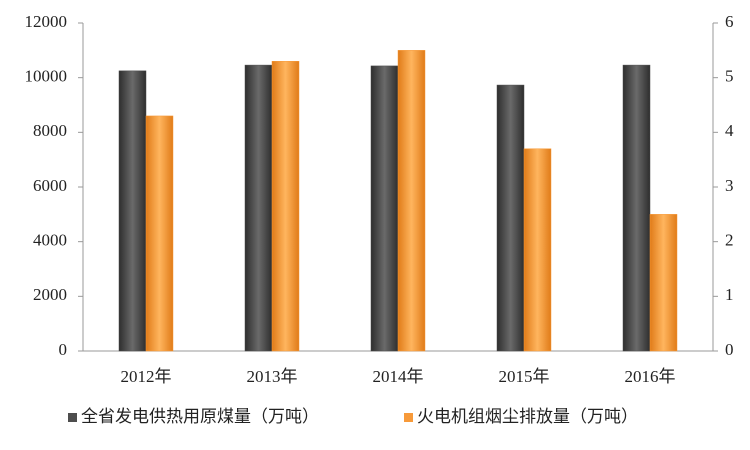 The height and width of the screenshot is (450, 750). I want to click on y2-tick-label: 4, so click(729, 130).